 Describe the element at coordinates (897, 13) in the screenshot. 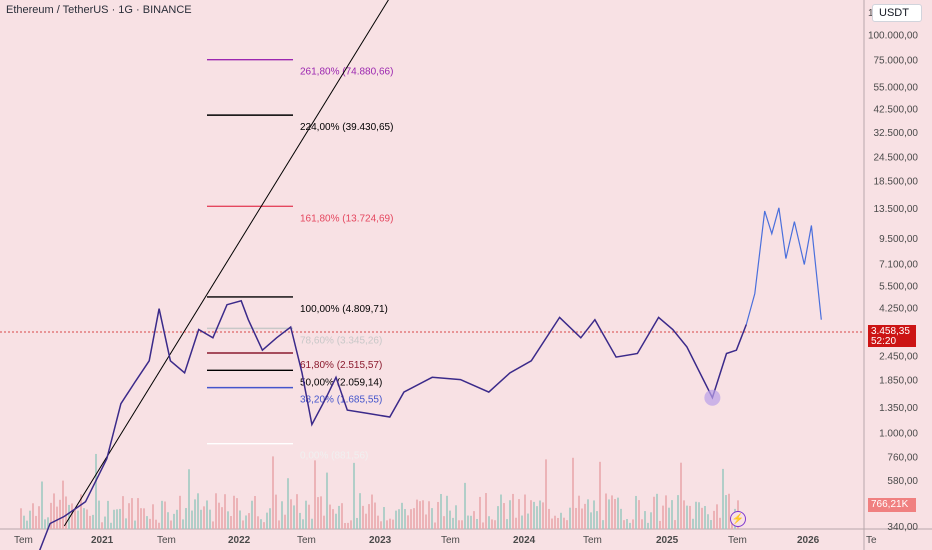

I see `currency-selector: USDT` at that location.